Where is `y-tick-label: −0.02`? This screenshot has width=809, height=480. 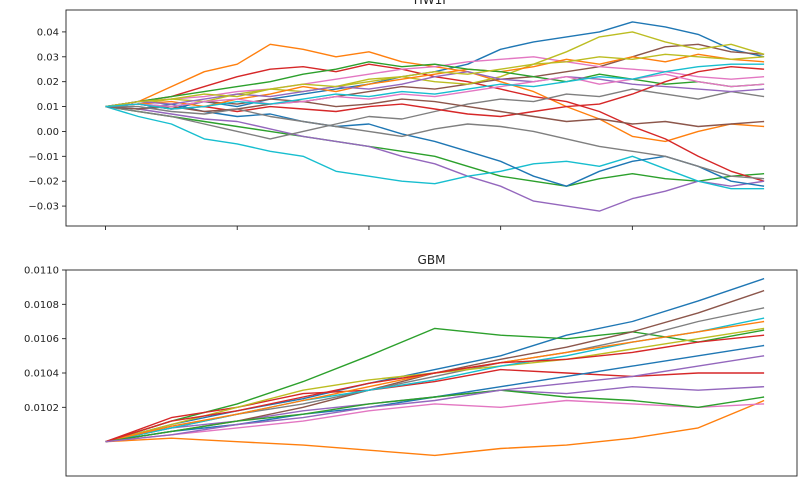
y-tick-label: −0.02 is located at coordinates (43, 182).